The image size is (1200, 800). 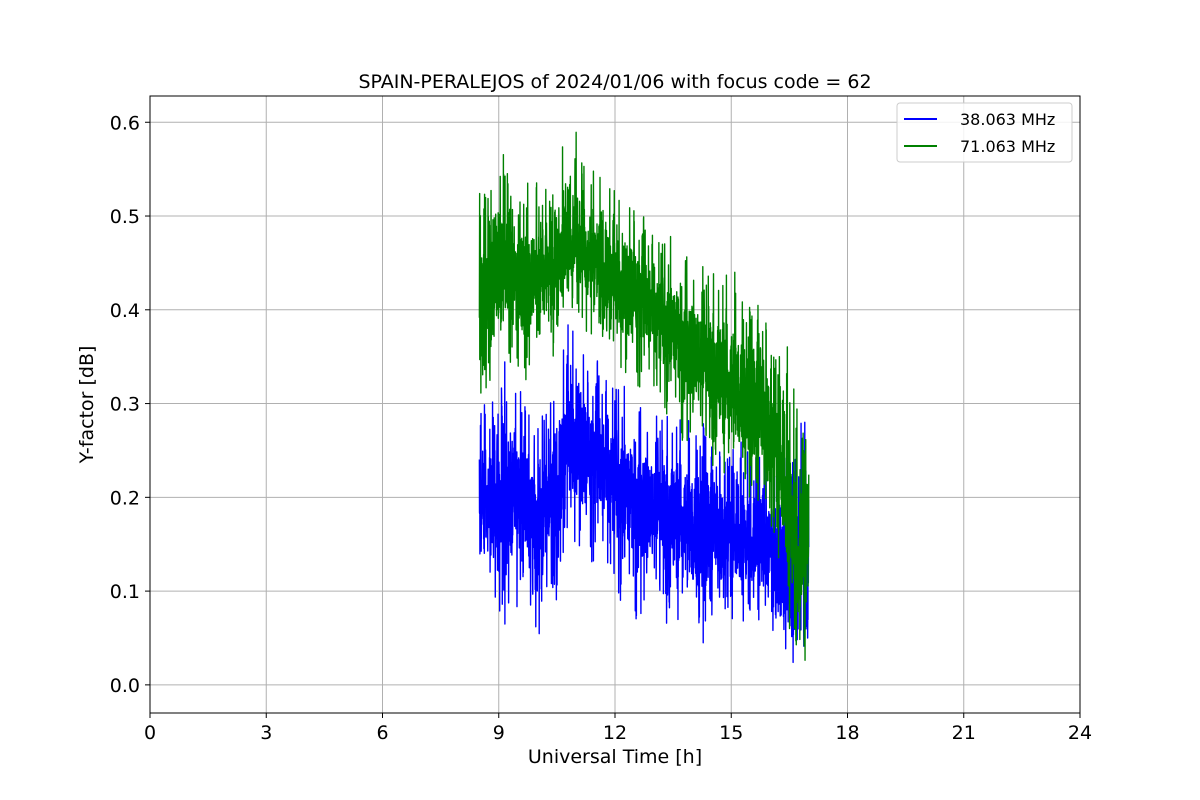 What do you see at coordinates (644, 494) in the screenshot?
I see `series-line` at bounding box center [644, 494].